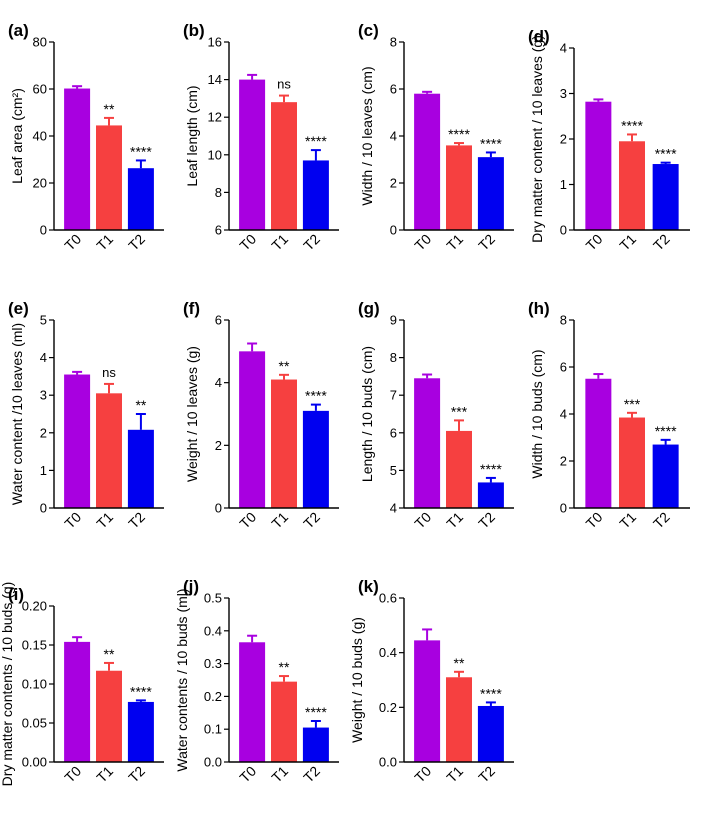 This screenshot has width=707, height=813. What do you see at coordinates (213, 663) in the screenshot?
I see `y-tick-label: 0.3` at bounding box center [213, 663].